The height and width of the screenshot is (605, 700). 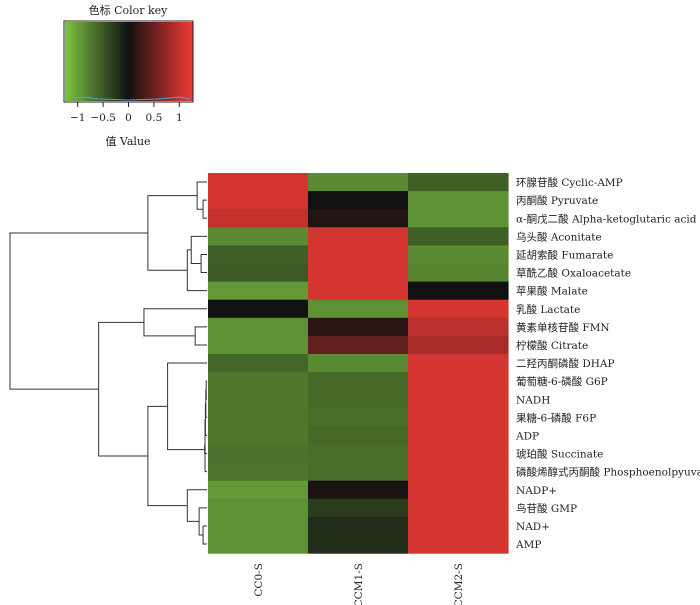 I want to click on row-label: 环腺苷酸 Cyclic-AMP, so click(x=569, y=182).